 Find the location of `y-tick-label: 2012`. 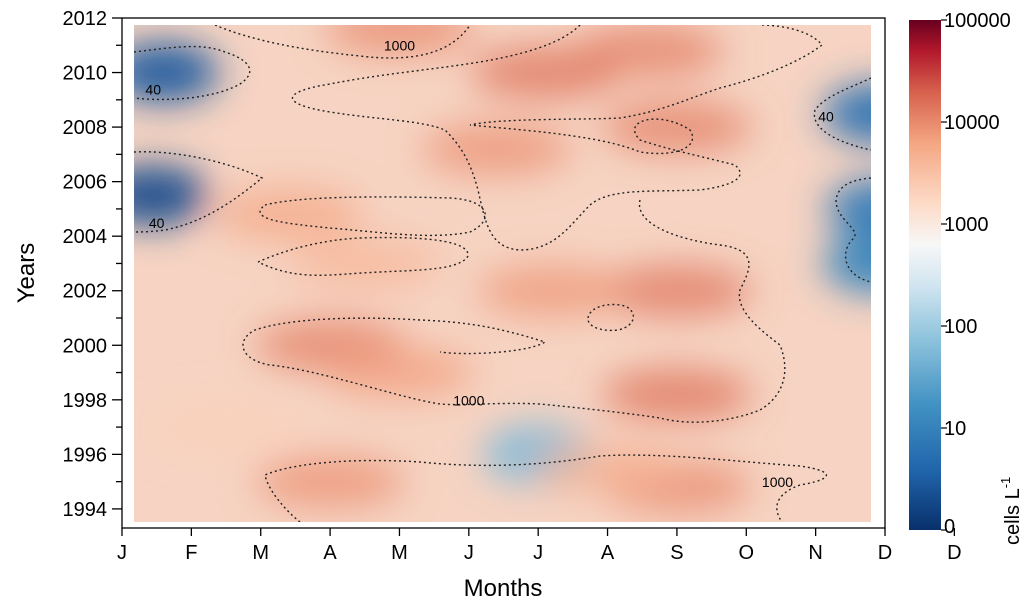

y-tick-label: 2012 is located at coordinates (85, 19).